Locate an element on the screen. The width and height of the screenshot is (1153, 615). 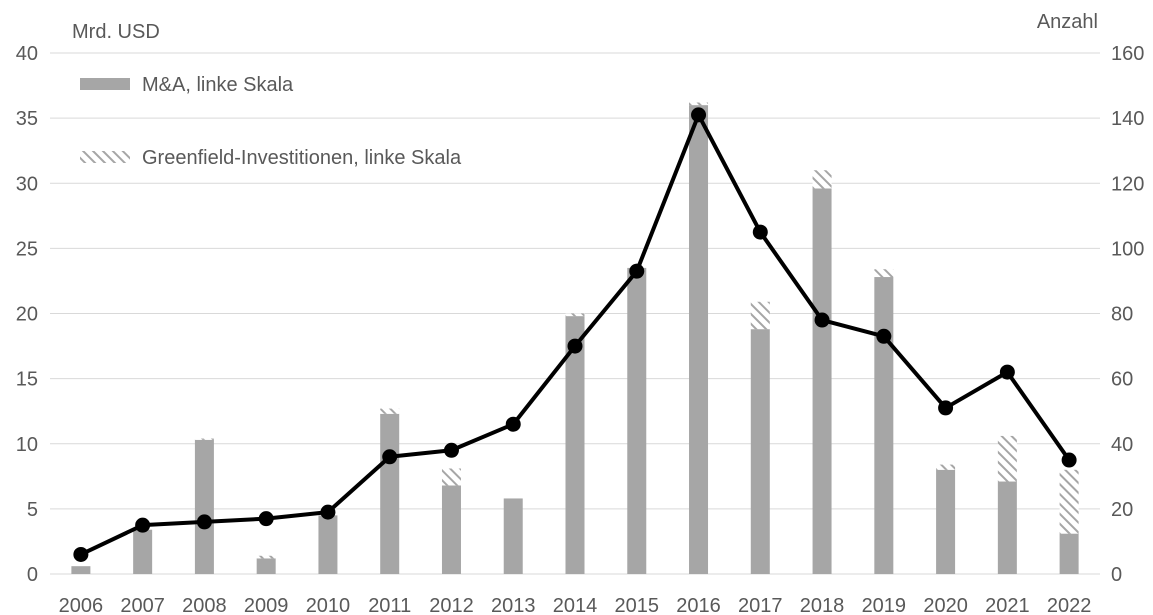
y-right-tick-label: 100 is located at coordinates (1127, 249).